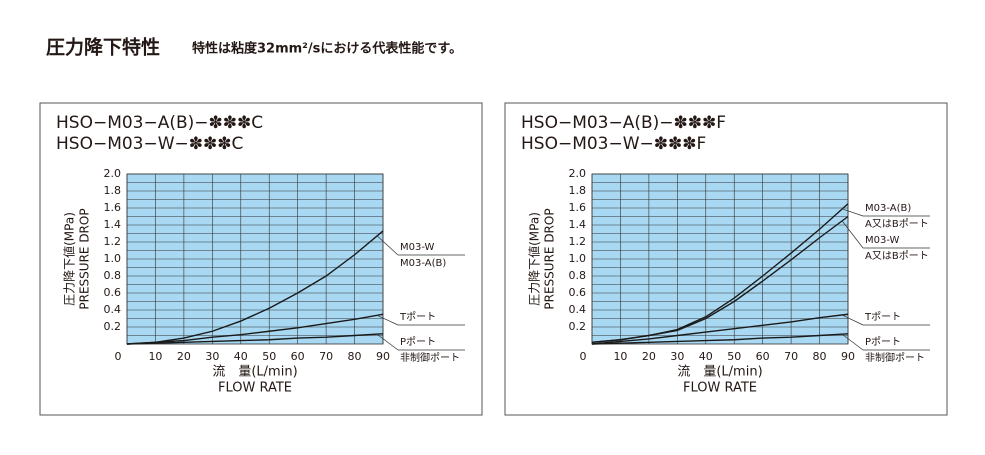 This screenshot has width=985, height=455. I want to click on chart-title: HSO−M03−W−✽✽✽C, so click(149, 144).